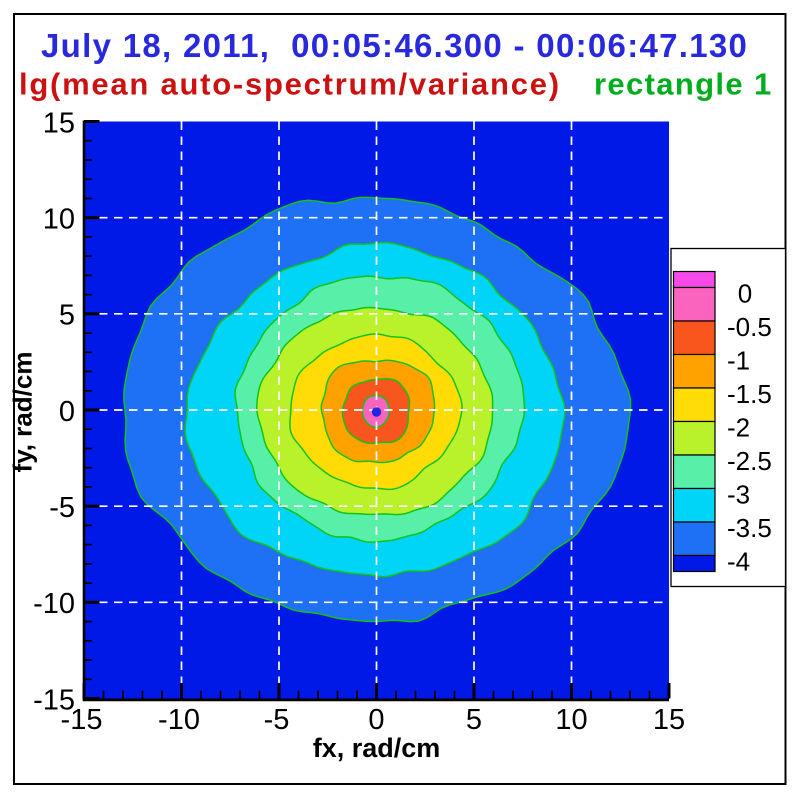 The height and width of the screenshot is (800, 806). I want to click on svg-text: -1.5, so click(749, 394).